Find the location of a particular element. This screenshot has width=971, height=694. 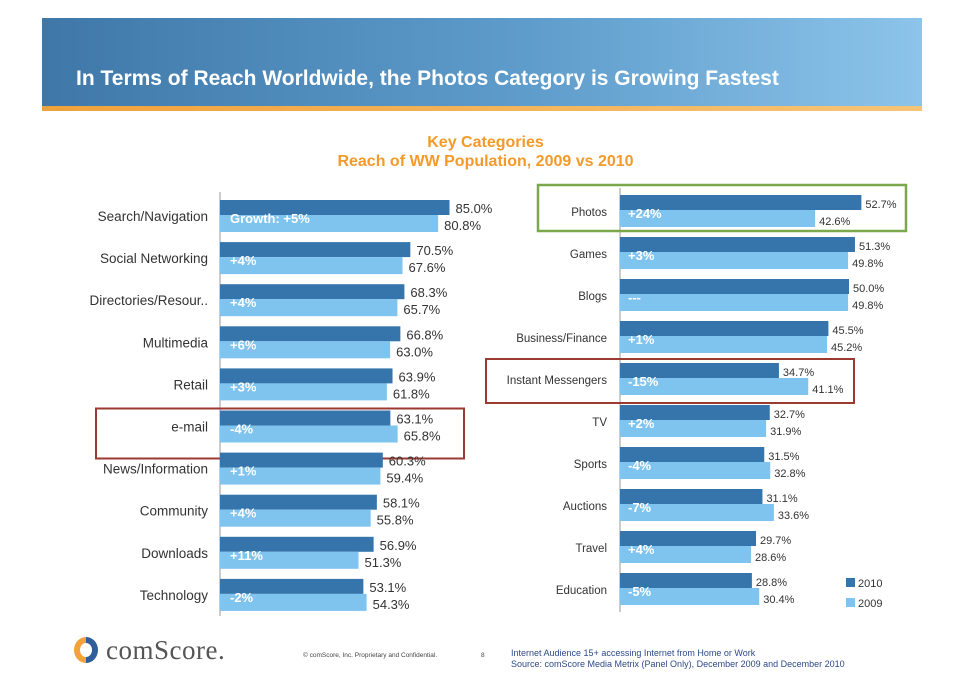

growth-label: -7% is located at coordinates (640, 507).